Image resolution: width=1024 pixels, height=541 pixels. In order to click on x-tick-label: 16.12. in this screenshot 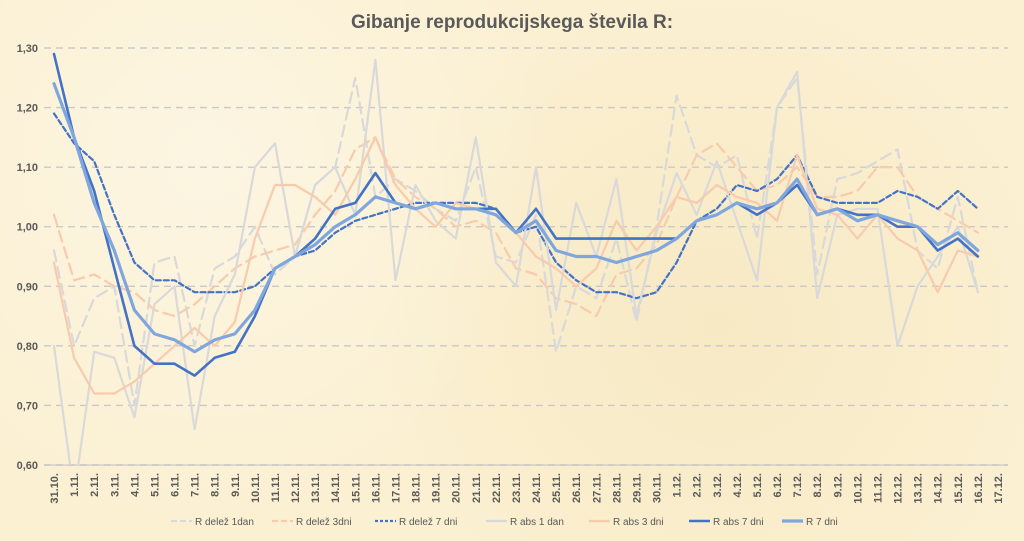, I will do `click(979, 488)`.